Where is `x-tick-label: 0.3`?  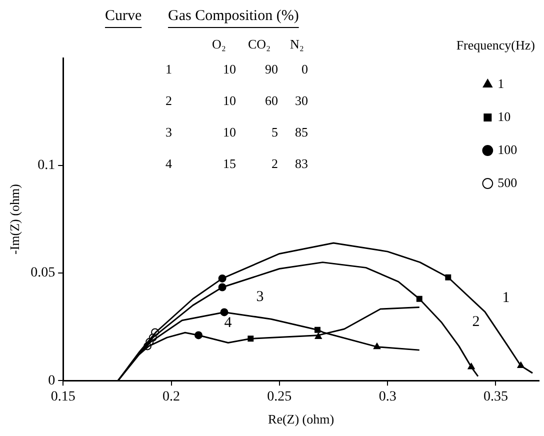 x-tick-label: 0.3 is located at coordinates (387, 397).